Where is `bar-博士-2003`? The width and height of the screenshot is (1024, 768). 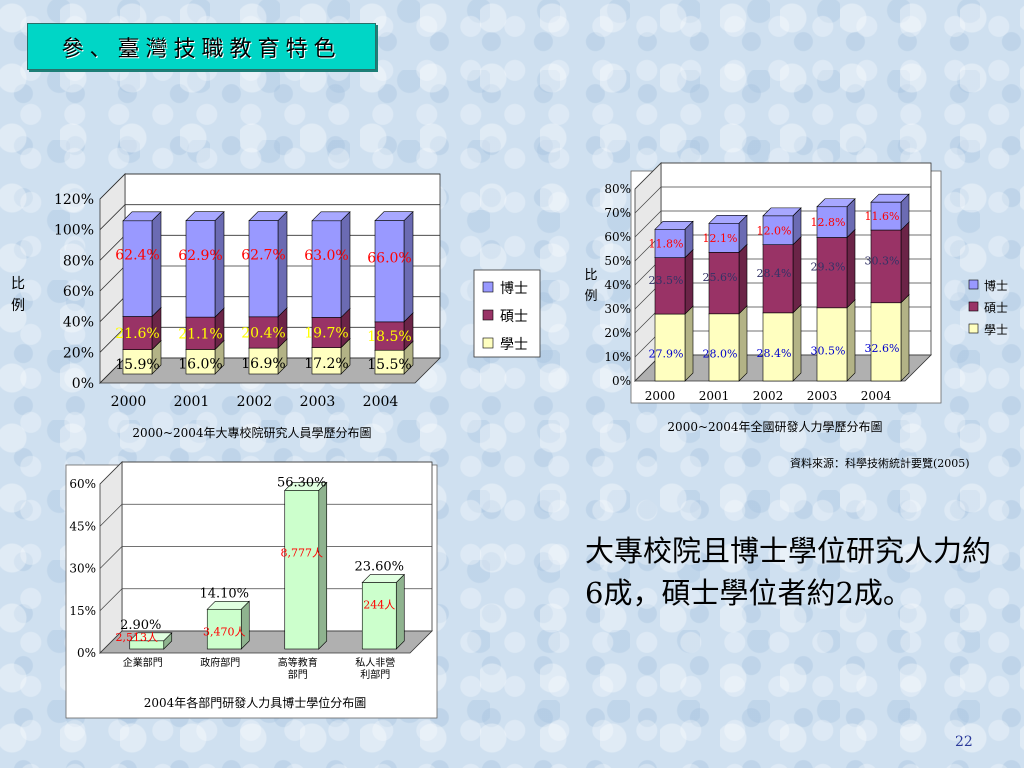
bar-博士-2003 is located at coordinates (331, 265).